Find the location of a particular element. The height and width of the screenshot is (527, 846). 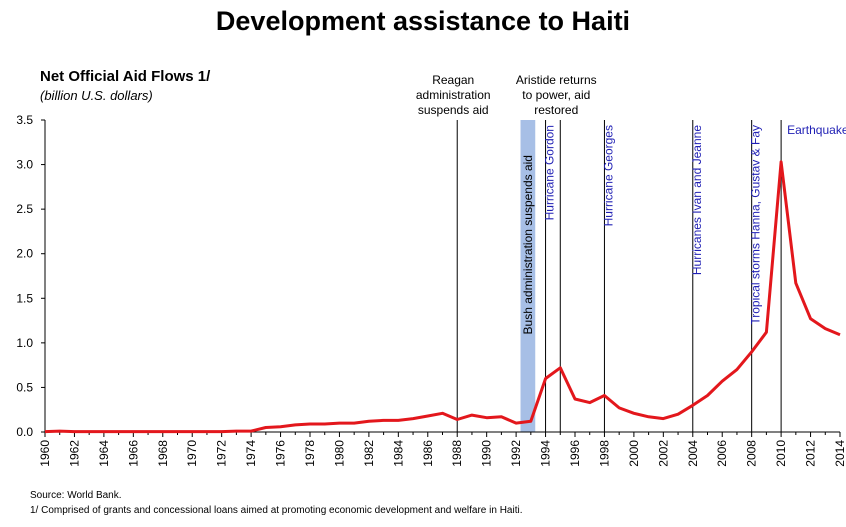

x-tick-label: 1972 is located at coordinates (222, 453).